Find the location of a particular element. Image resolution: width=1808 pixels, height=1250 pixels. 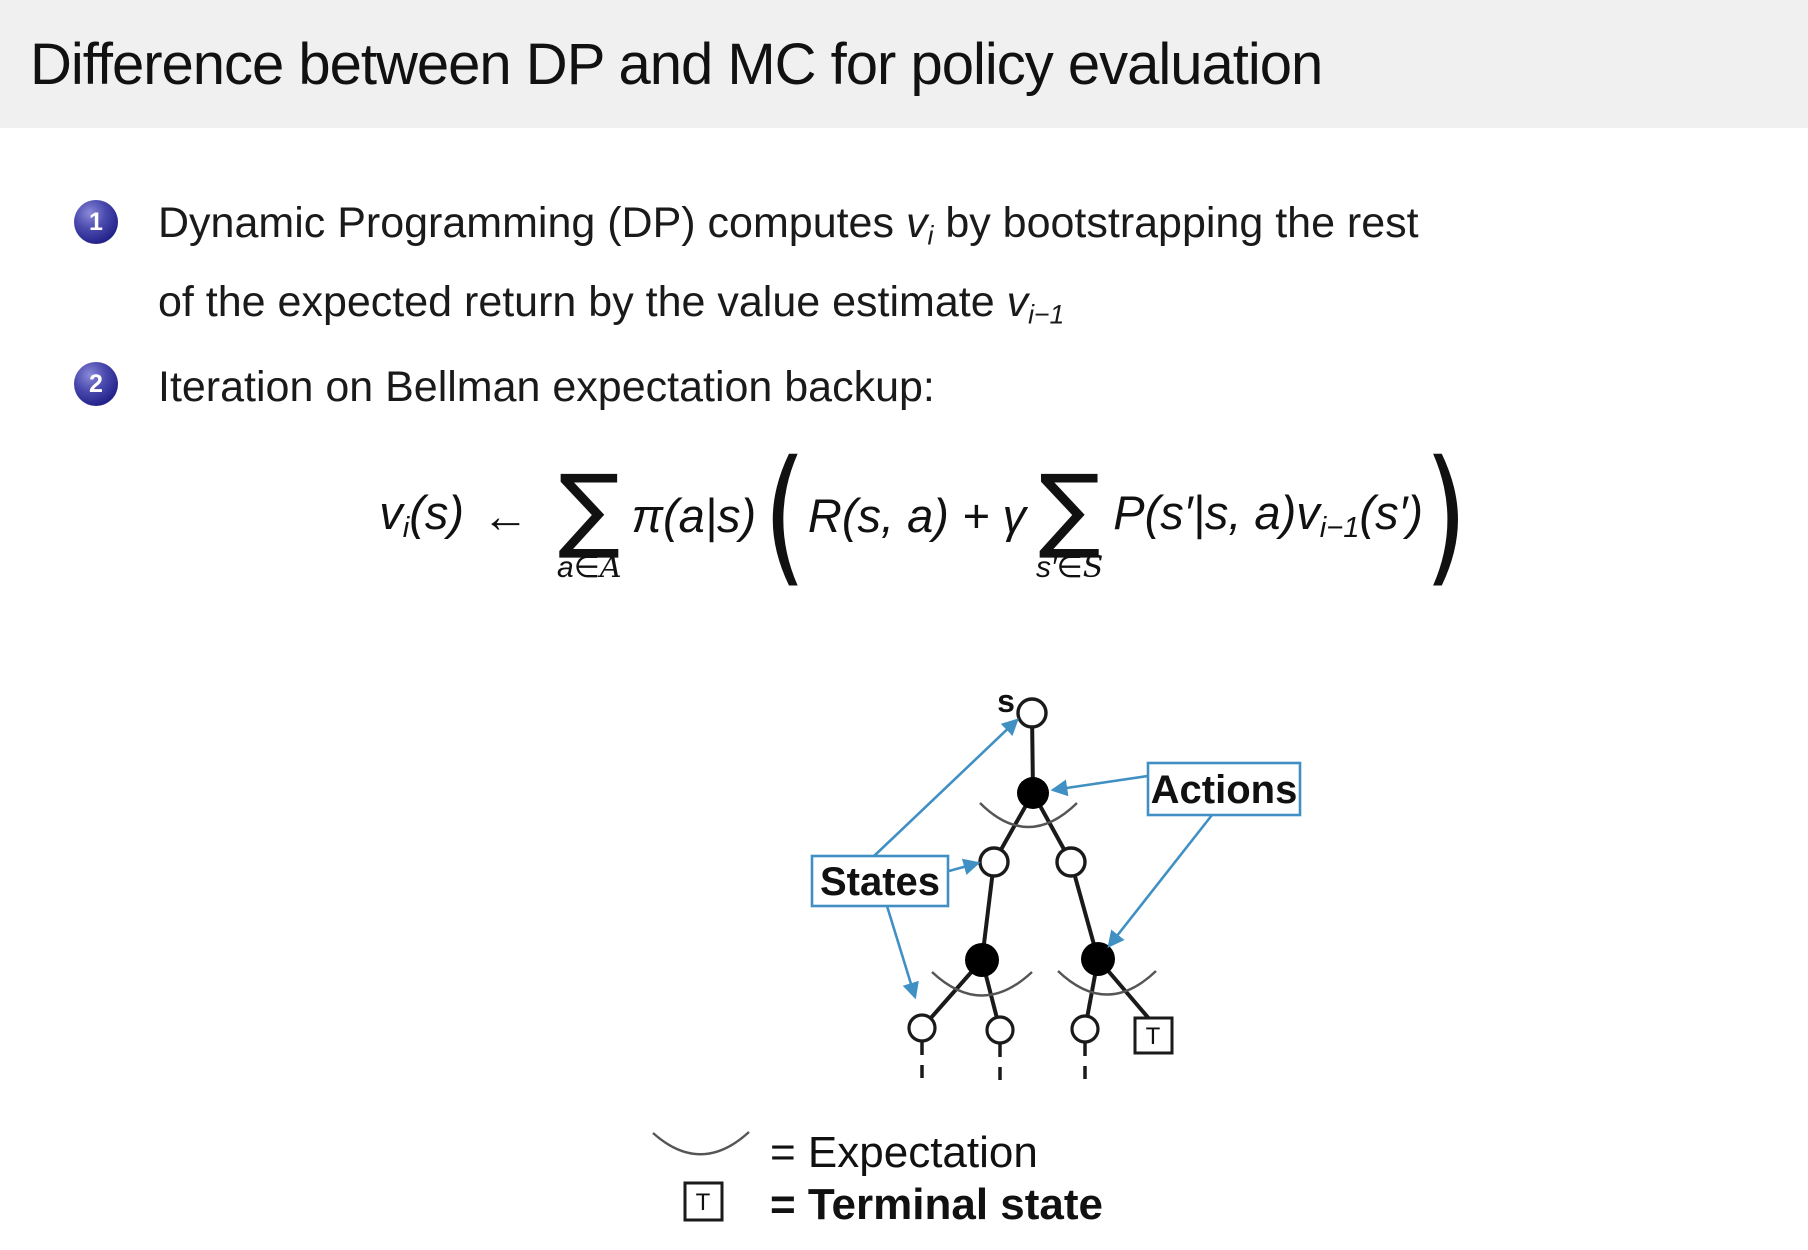

math-var-vi: v is located at coordinates (916, 223).